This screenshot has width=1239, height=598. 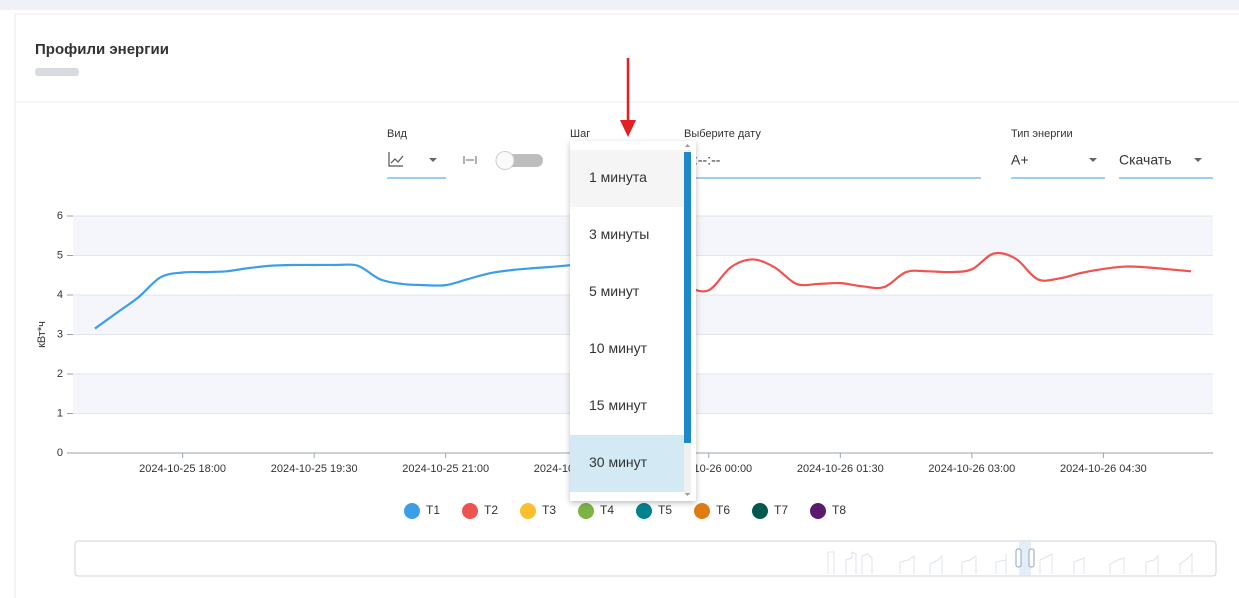 What do you see at coordinates (840, 469) in the screenshot?
I see `x-tick-label: 2024-10-26 01:30` at bounding box center [840, 469].